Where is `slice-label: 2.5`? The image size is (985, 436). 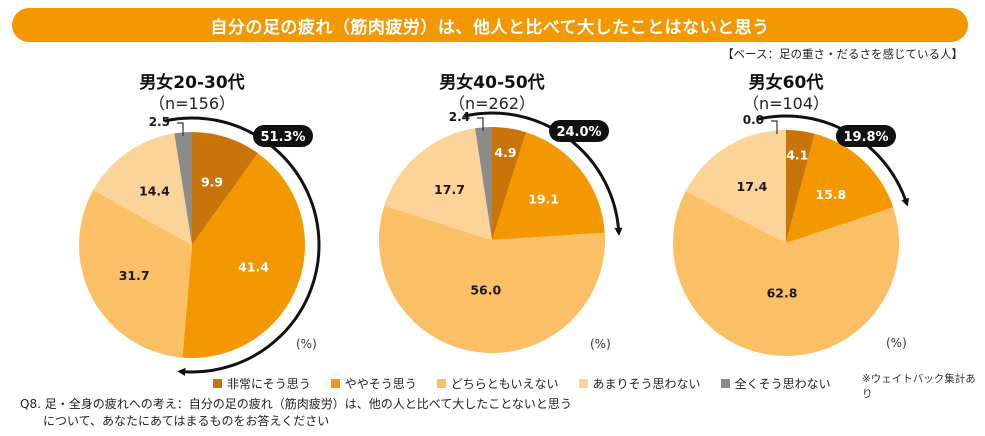
slice-label: 2.5 is located at coordinates (159, 122).